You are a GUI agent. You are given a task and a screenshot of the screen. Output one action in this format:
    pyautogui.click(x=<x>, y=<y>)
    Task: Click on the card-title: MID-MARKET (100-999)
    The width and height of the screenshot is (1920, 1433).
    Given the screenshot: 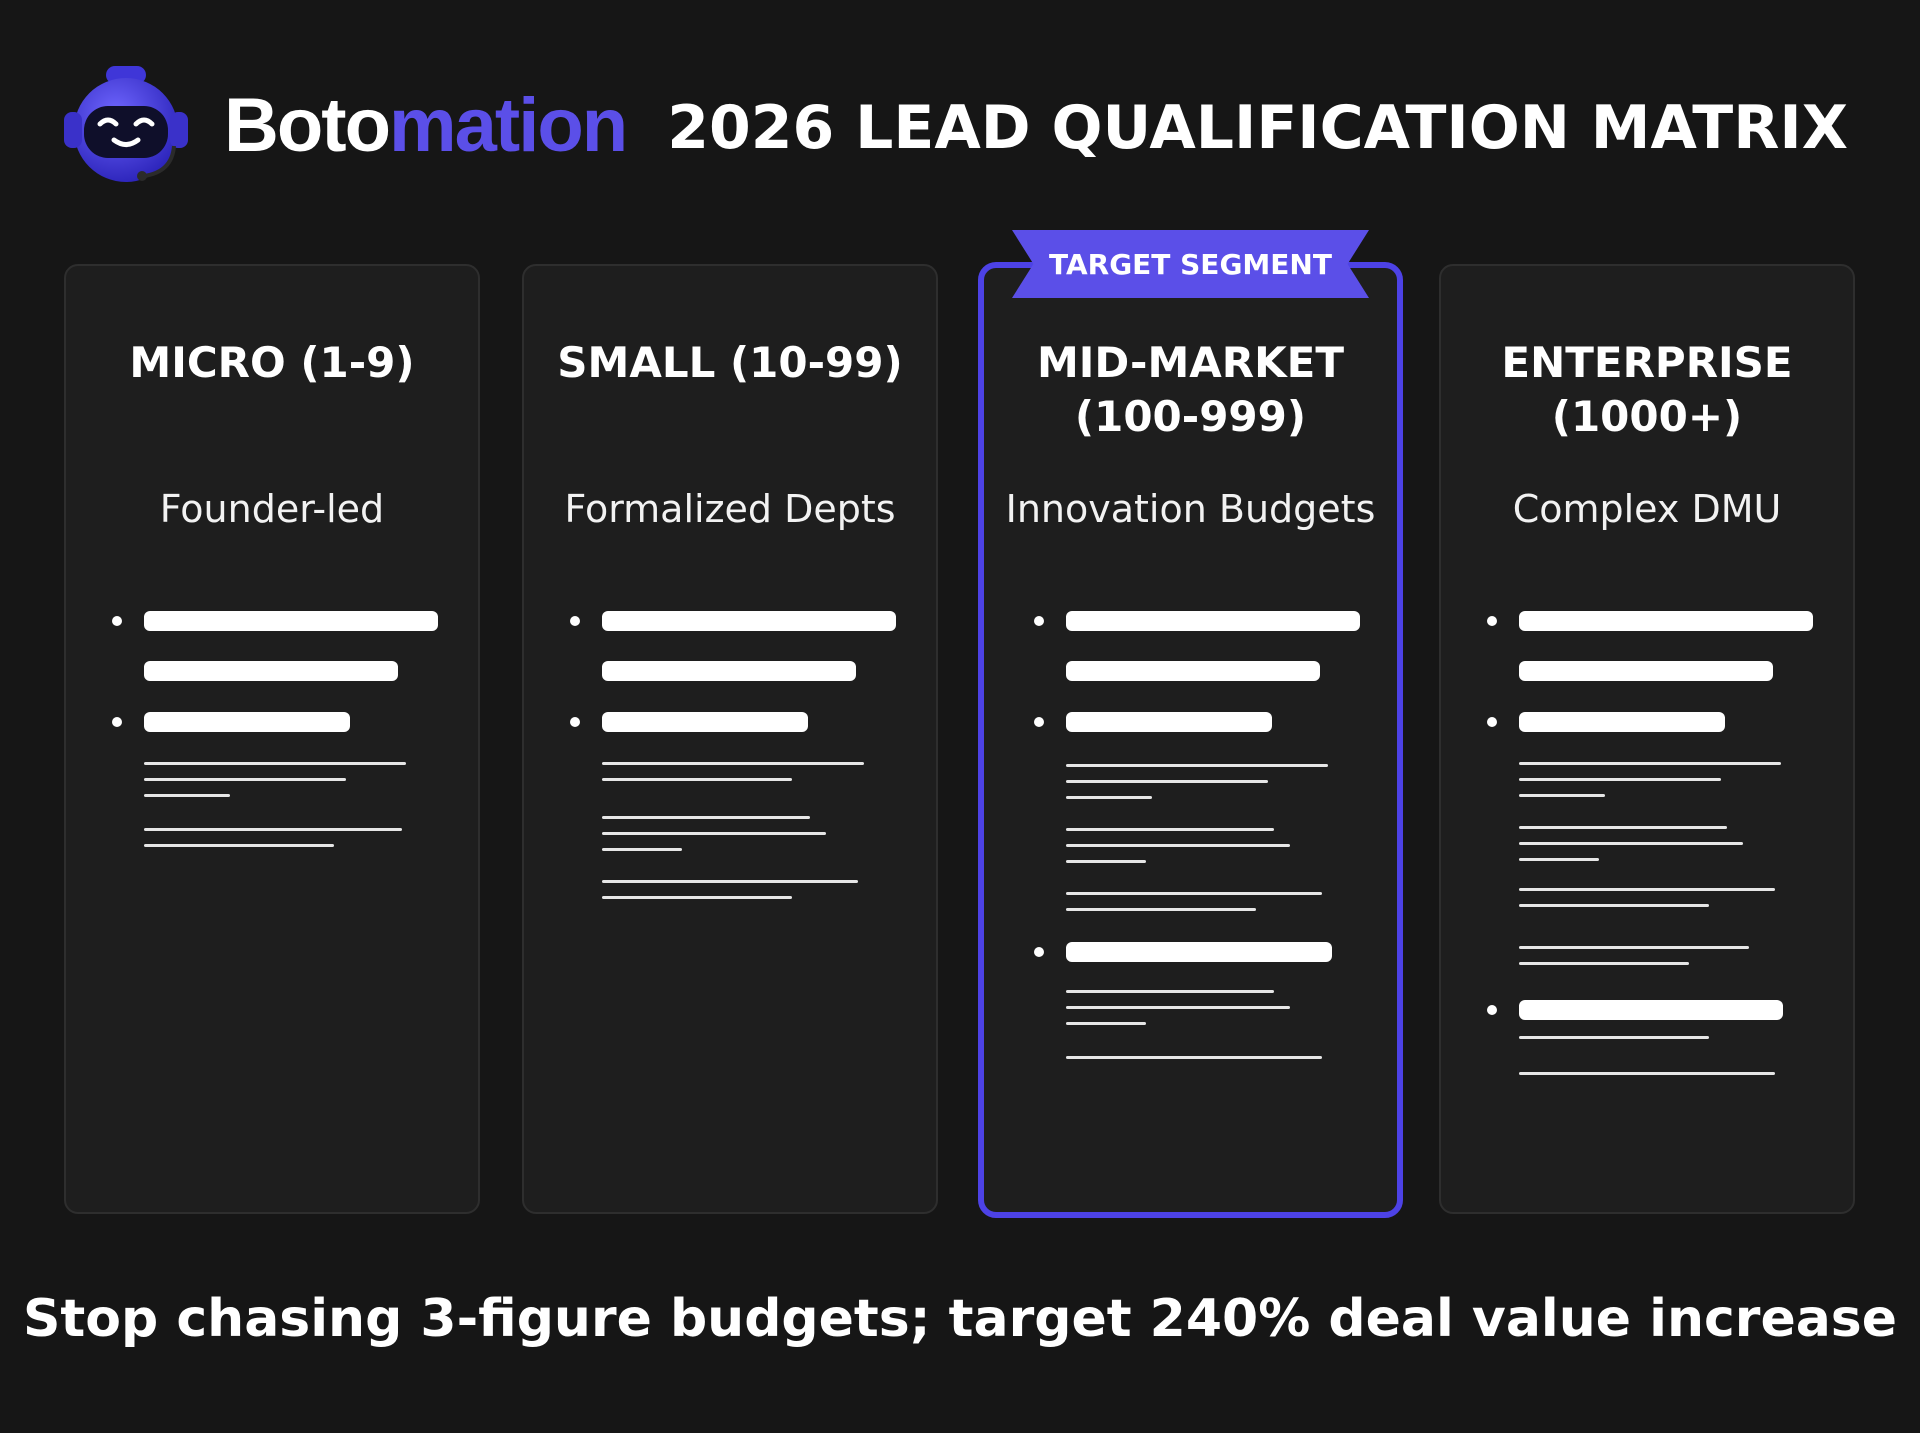 What is the action you would take?
    pyautogui.click(x=1190, y=389)
    